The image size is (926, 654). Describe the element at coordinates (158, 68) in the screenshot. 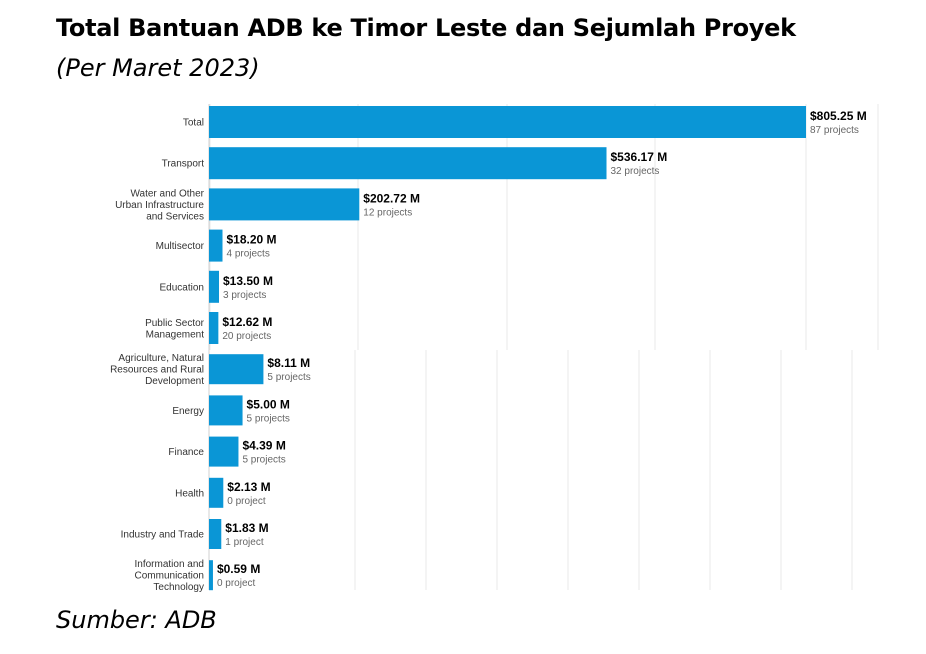

I see `chart-subtitle: (Per Maret 2023)` at that location.